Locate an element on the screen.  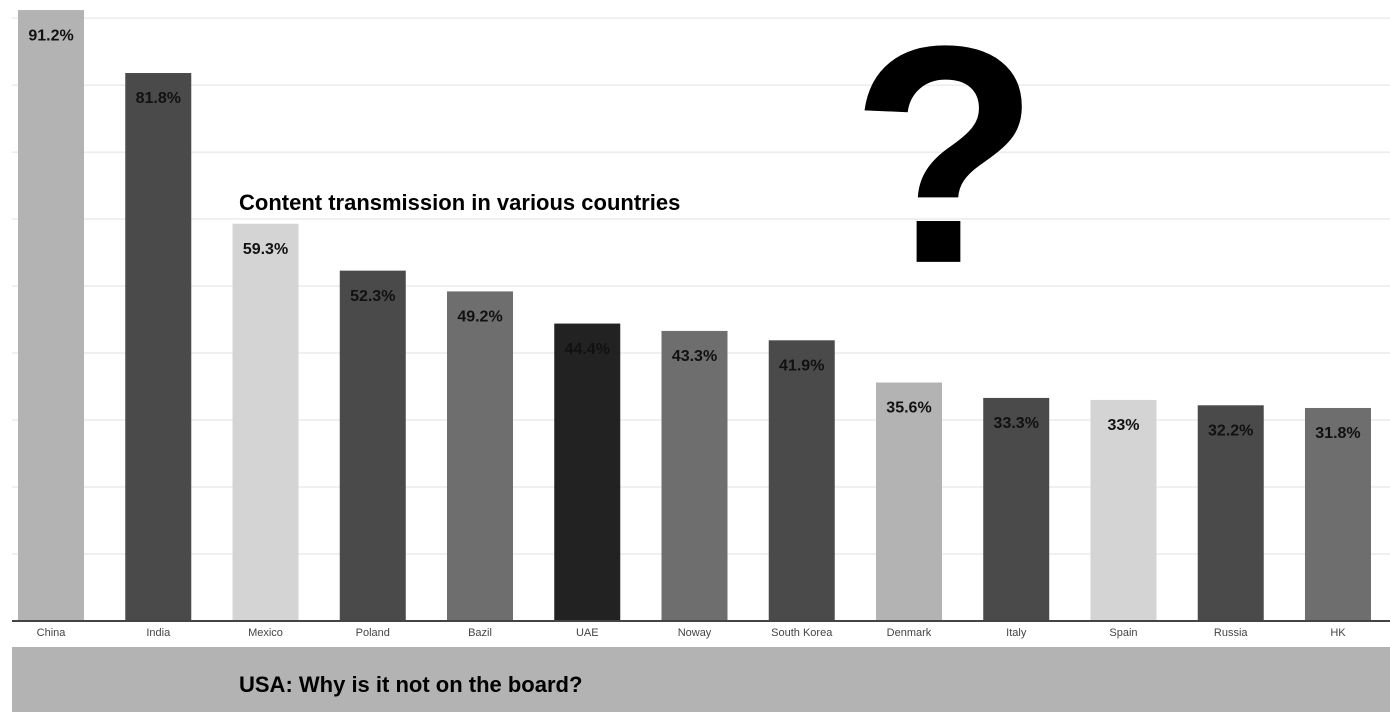
x-tick-label: HK is located at coordinates (1338, 633).